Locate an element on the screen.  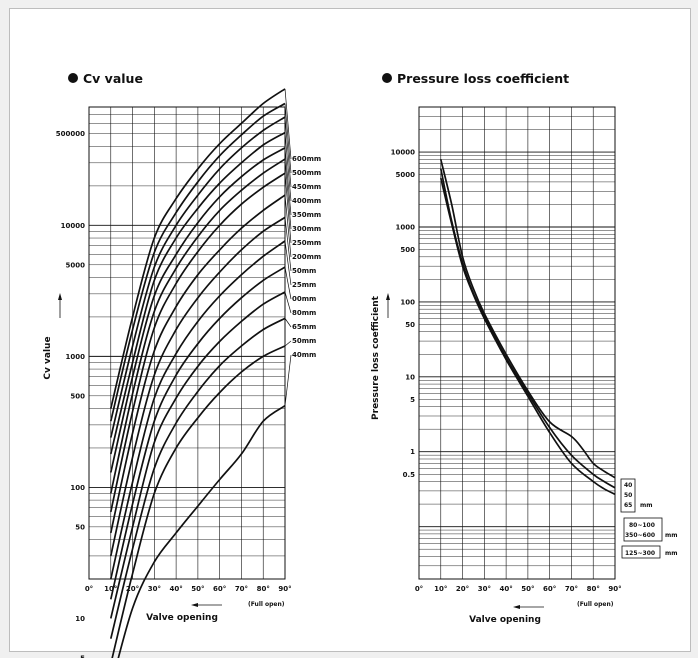
legend-b-unit: mm is located at coordinates (671, 535).